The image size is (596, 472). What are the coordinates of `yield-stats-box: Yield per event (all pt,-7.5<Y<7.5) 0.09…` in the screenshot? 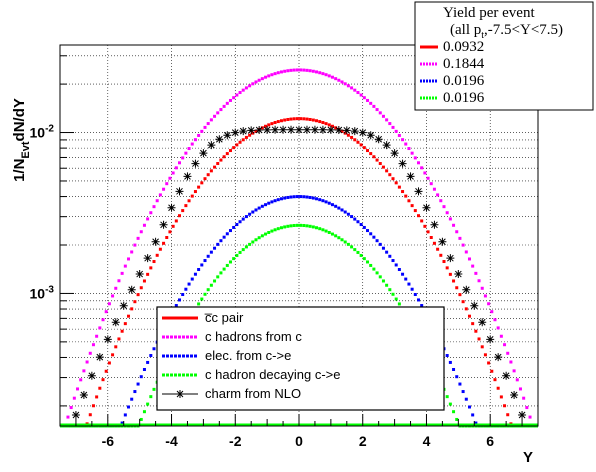 It's located at (504, 56).